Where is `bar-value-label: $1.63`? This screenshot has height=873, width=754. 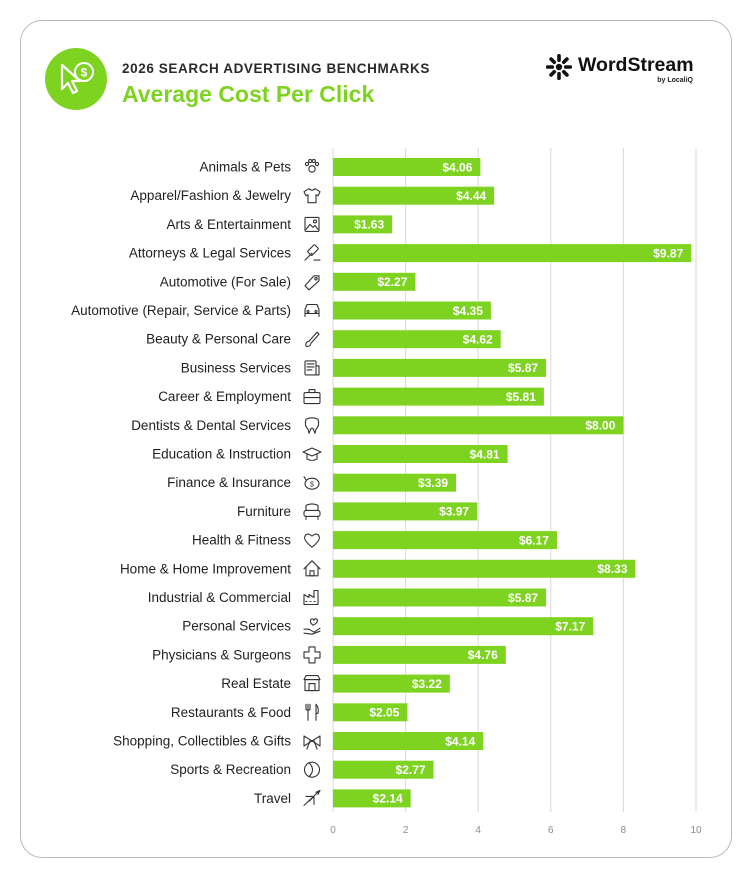
bar-value-label: $1.63 is located at coordinates (369, 225).